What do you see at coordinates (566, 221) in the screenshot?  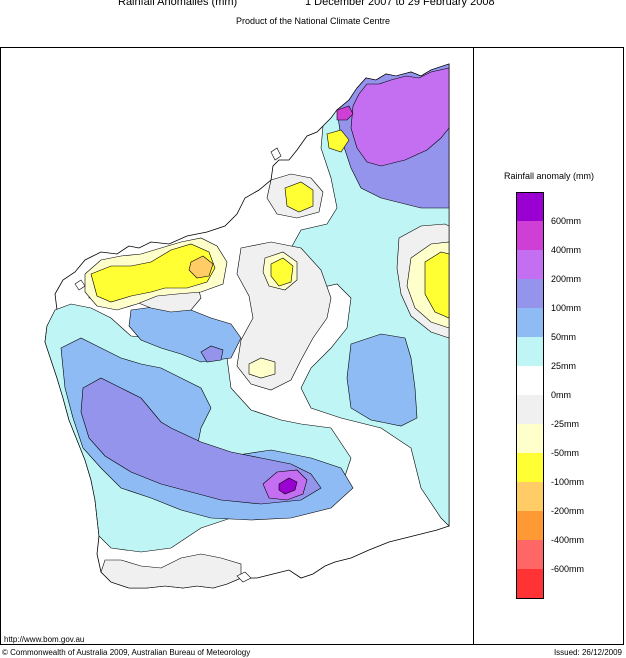 I see `legend-label: 600mm` at bounding box center [566, 221].